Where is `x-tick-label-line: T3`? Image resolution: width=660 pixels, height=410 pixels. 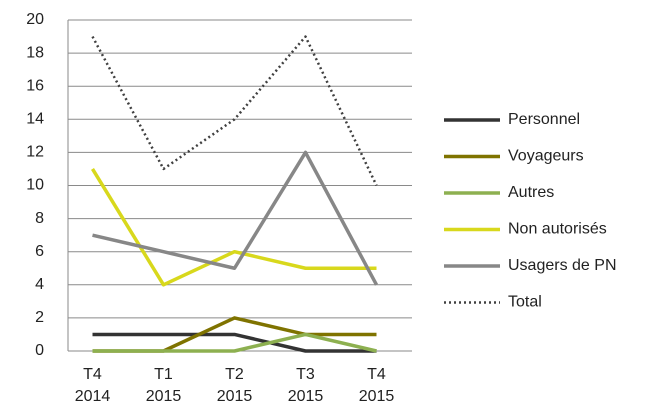 x-tick-label-line: T3 is located at coordinates (305, 374).